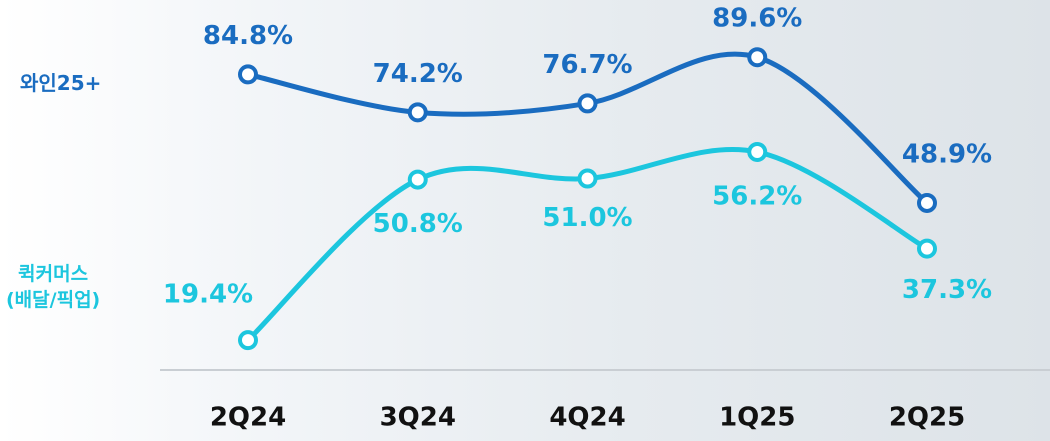 This screenshot has width=1050, height=441. I want to click on legend-entry: 퀵커머스 (배달/픽업), so click(53, 287).